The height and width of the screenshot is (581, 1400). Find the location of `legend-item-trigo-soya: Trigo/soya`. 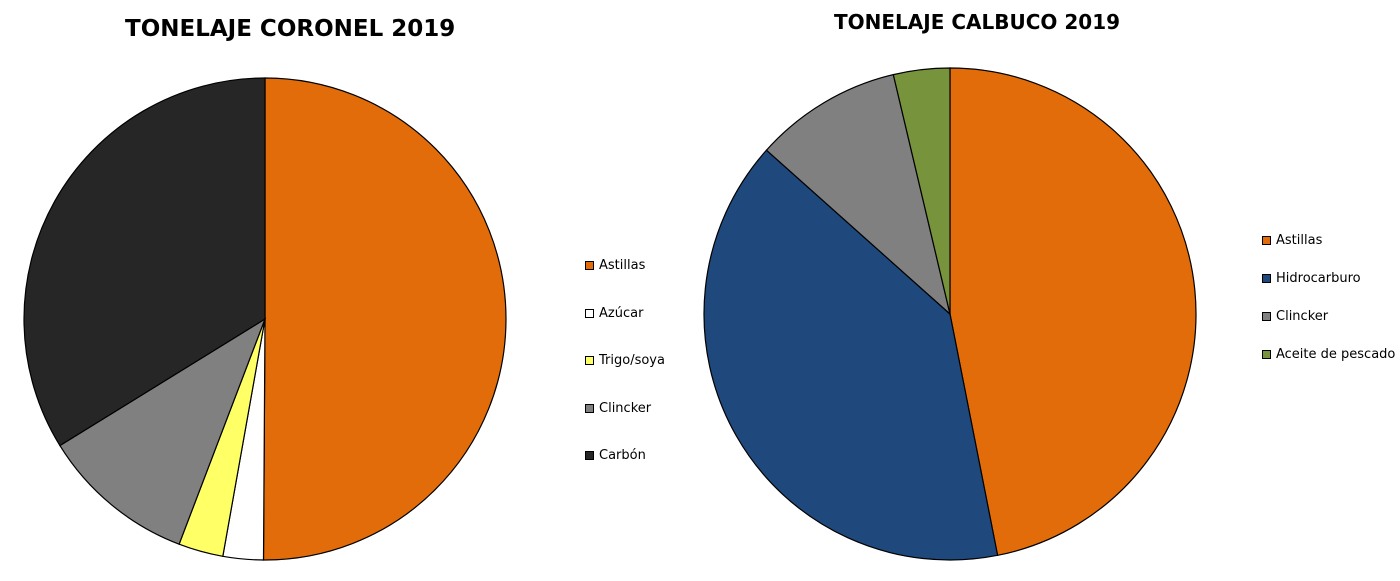

legend-item-trigo-soya: Trigo/soya is located at coordinates (625, 360).